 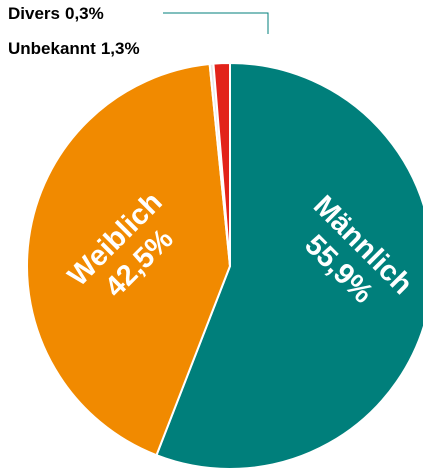 What do you see at coordinates (34, 13) in the screenshot?
I see `category-label: Divers` at bounding box center [34, 13].